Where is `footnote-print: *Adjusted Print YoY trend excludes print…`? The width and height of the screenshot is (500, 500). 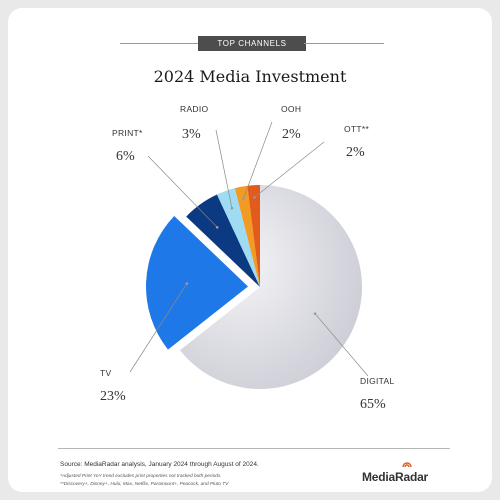 footnote-print: *Adjusted Print YoY trend excludes print… is located at coordinates (141, 476).